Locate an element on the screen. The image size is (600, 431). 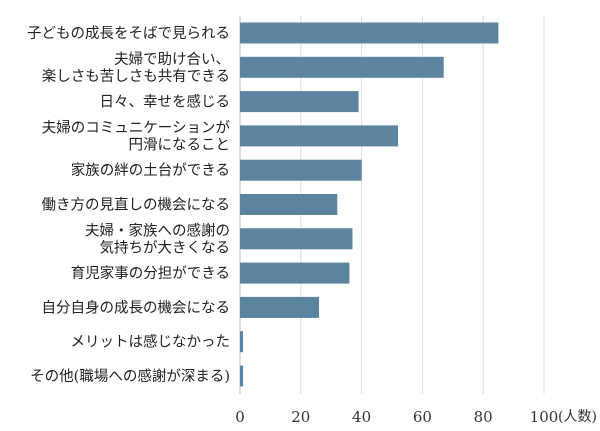
category-label: 家族の絆の土台ができる is located at coordinates (150, 170).